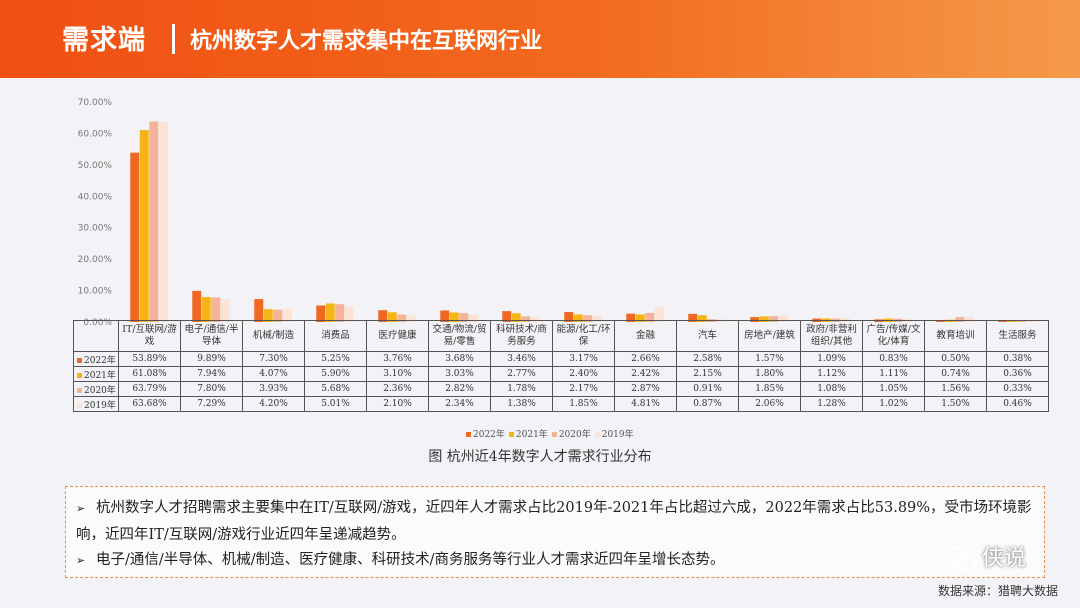  Describe the element at coordinates (459, 404) in the screenshot. I see `table-cell: 2.34%` at that location.